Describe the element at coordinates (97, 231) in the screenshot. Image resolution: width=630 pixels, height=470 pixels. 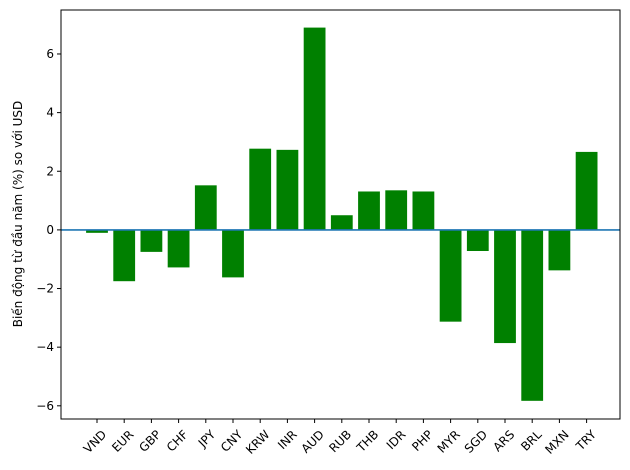
I see `bar-vnd` at that location.